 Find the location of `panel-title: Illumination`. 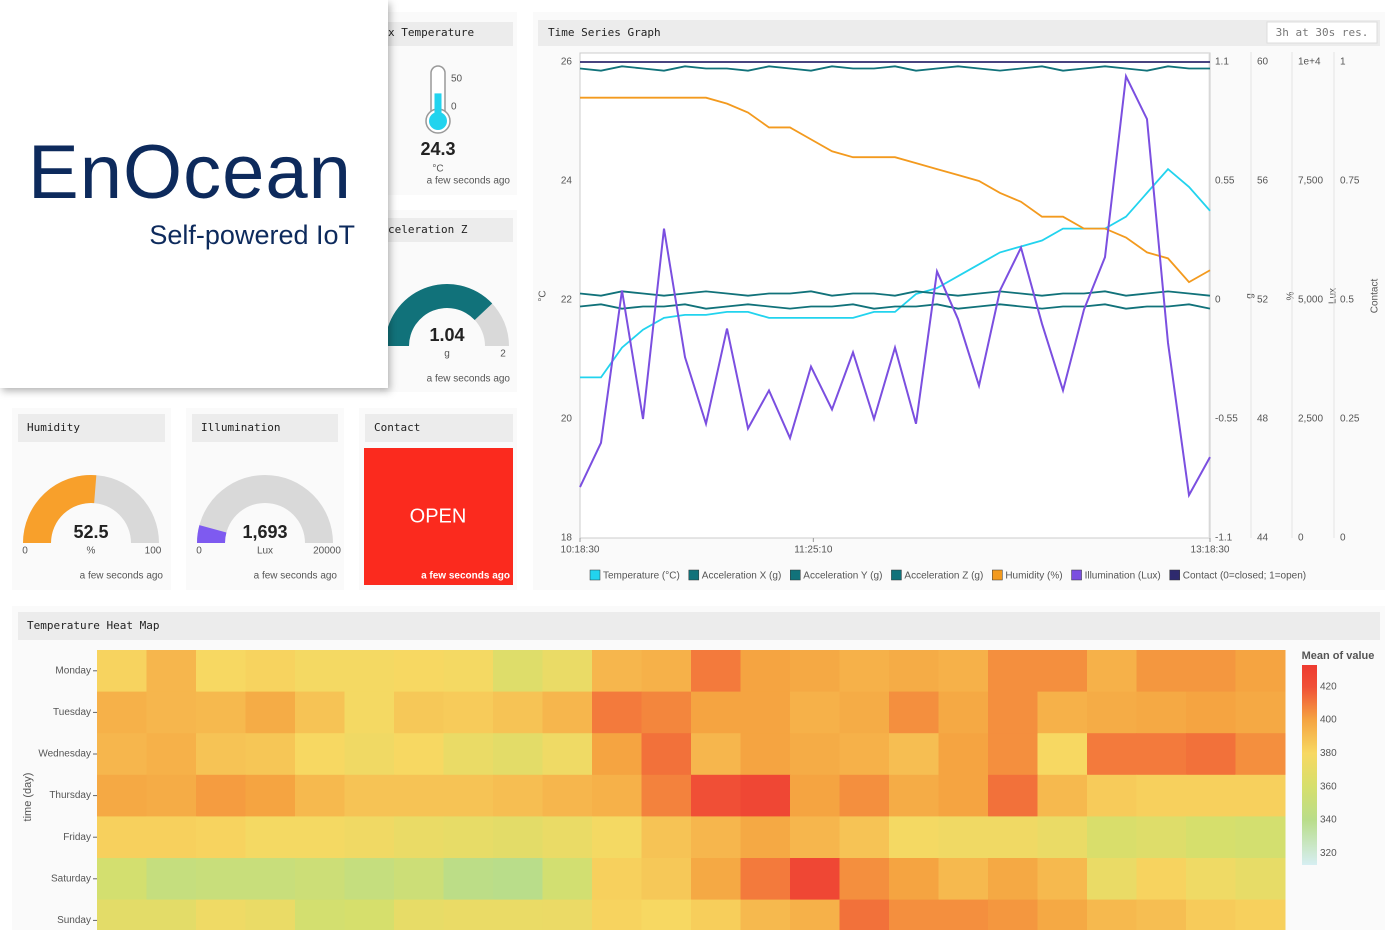

panel-title: Illumination is located at coordinates (240, 427).